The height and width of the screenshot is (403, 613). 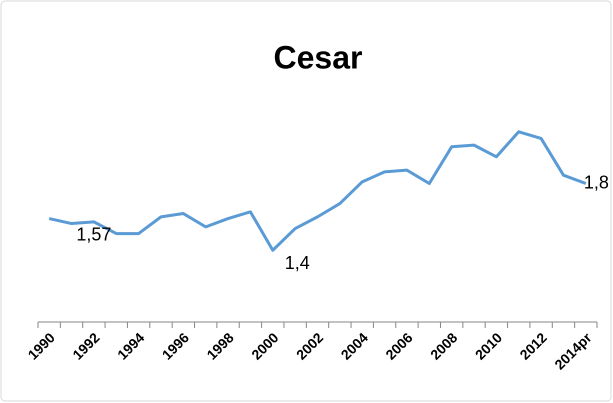 I want to click on value-label: 1,4, so click(x=297, y=263).